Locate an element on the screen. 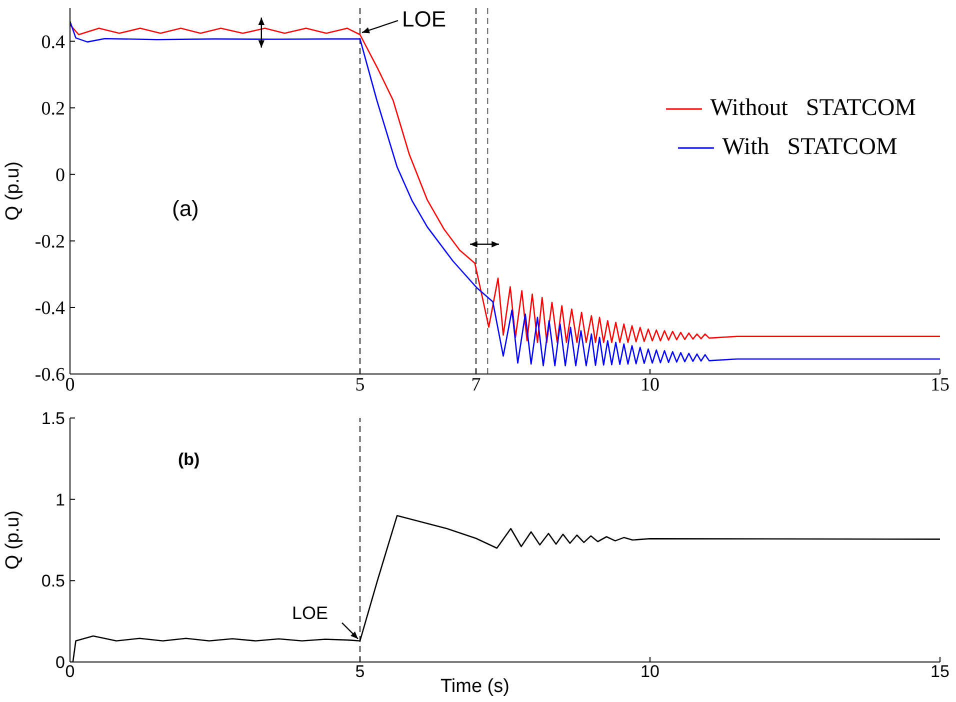 Image resolution: width=956 pixels, height=702 pixels. annotation: (b) is located at coordinates (189, 460).